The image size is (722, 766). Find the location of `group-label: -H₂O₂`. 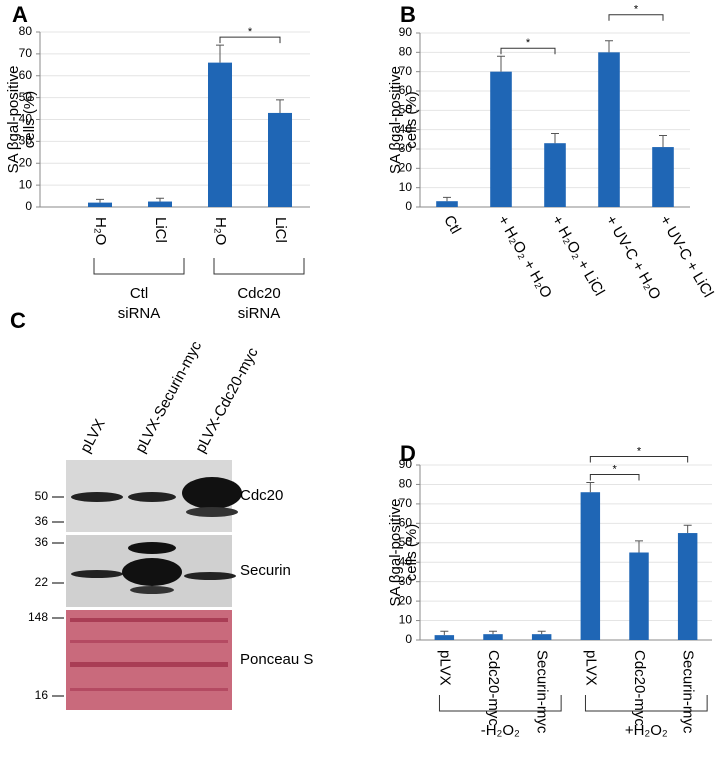

group-label: -H₂O₂ is located at coordinates (500, 730).